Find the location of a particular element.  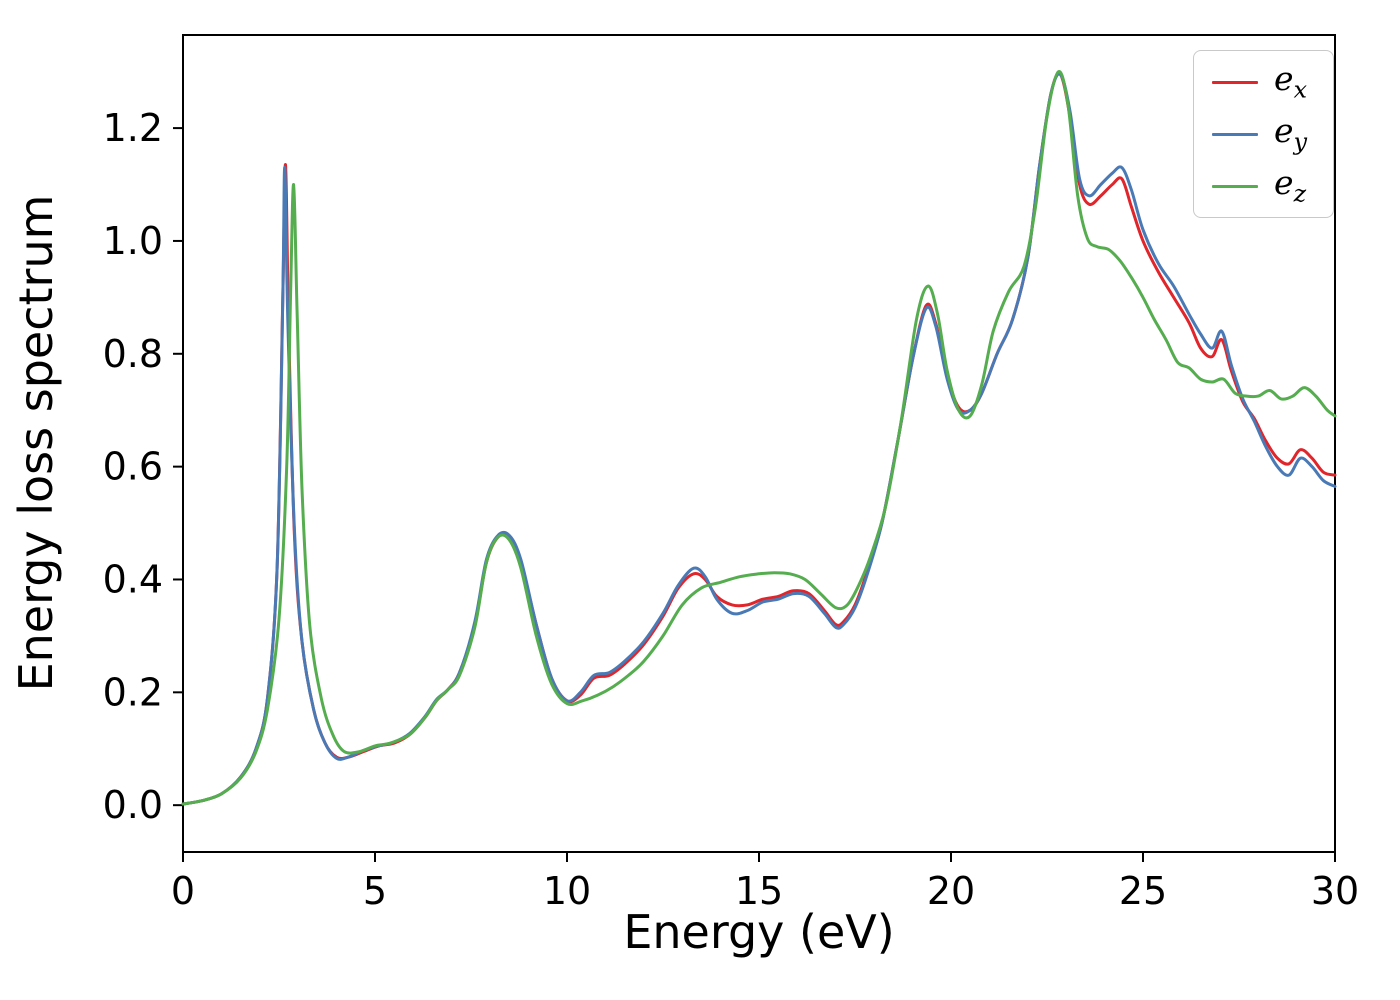

y-tick-label: 0.6 is located at coordinates (133, 467).